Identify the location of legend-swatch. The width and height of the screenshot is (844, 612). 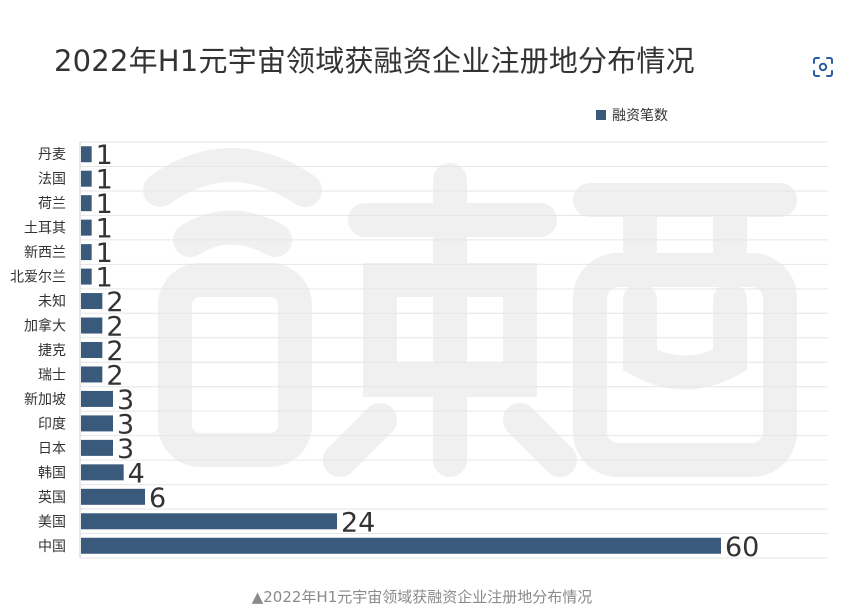
(601, 115).